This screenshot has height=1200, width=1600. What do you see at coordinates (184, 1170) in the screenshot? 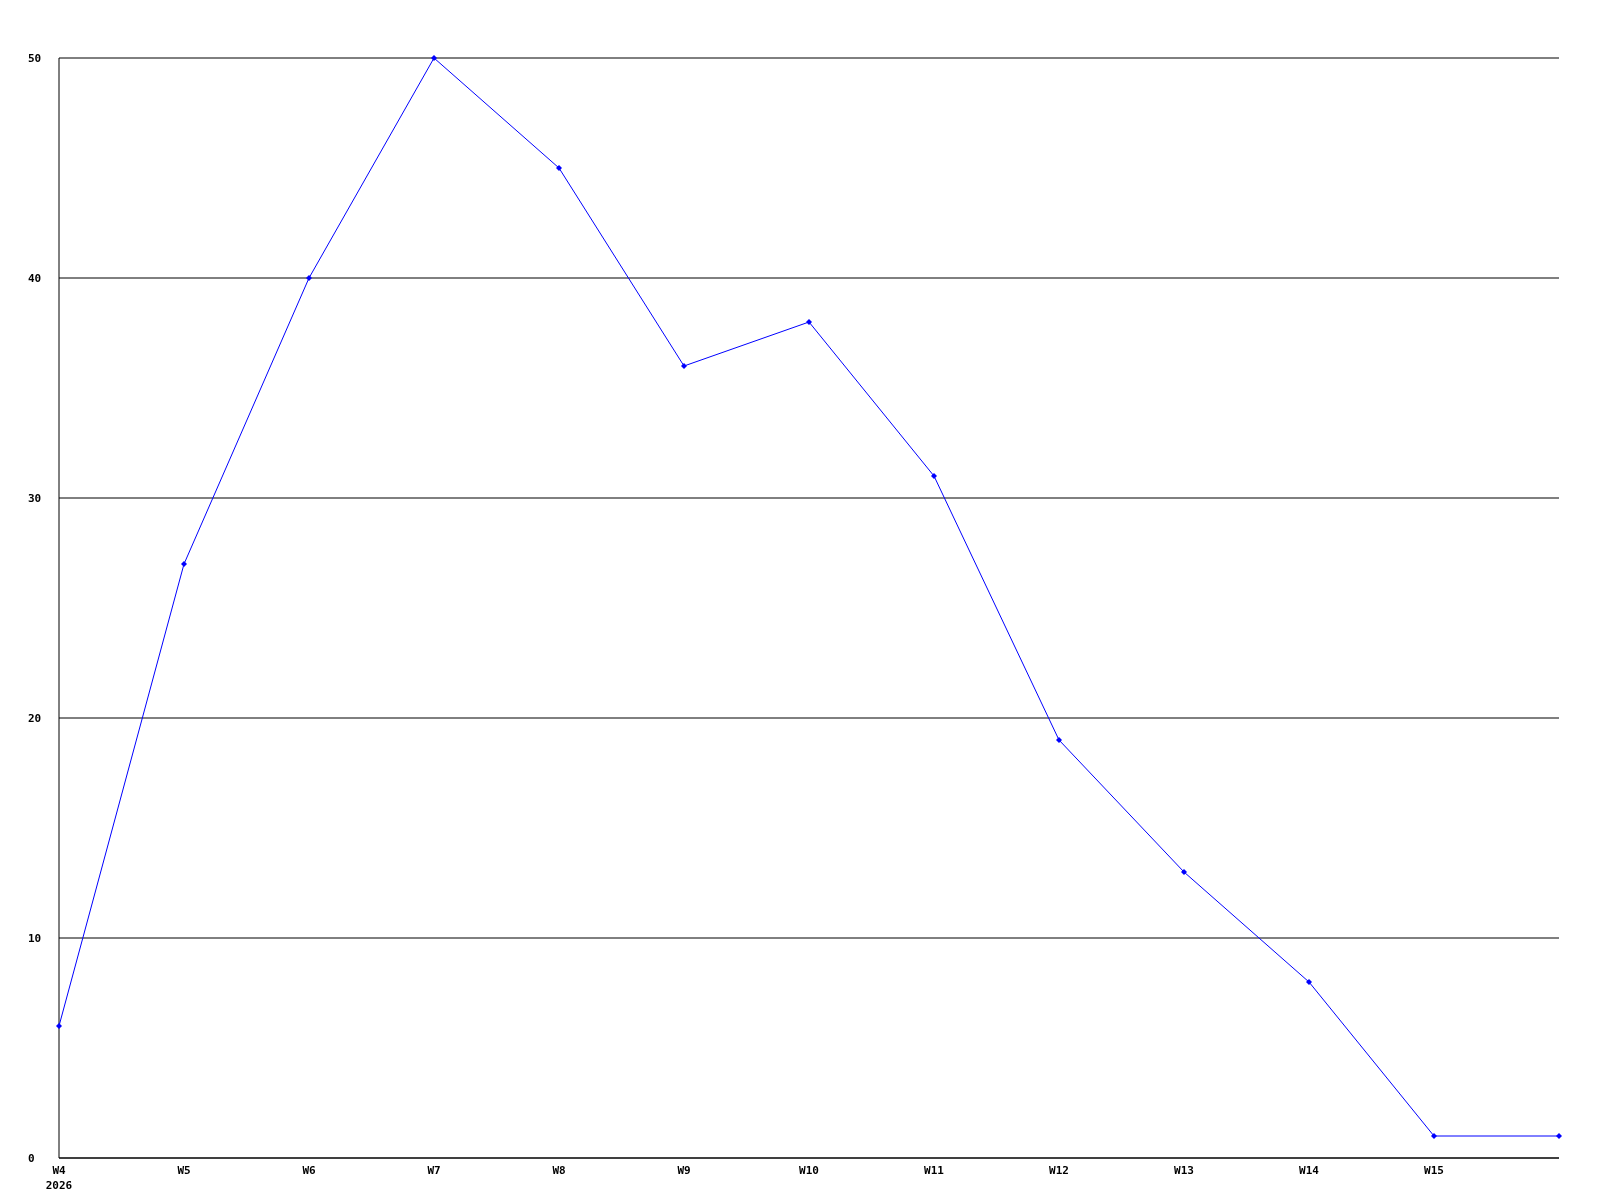
I see `x-tick-label: W5` at bounding box center [184, 1170].